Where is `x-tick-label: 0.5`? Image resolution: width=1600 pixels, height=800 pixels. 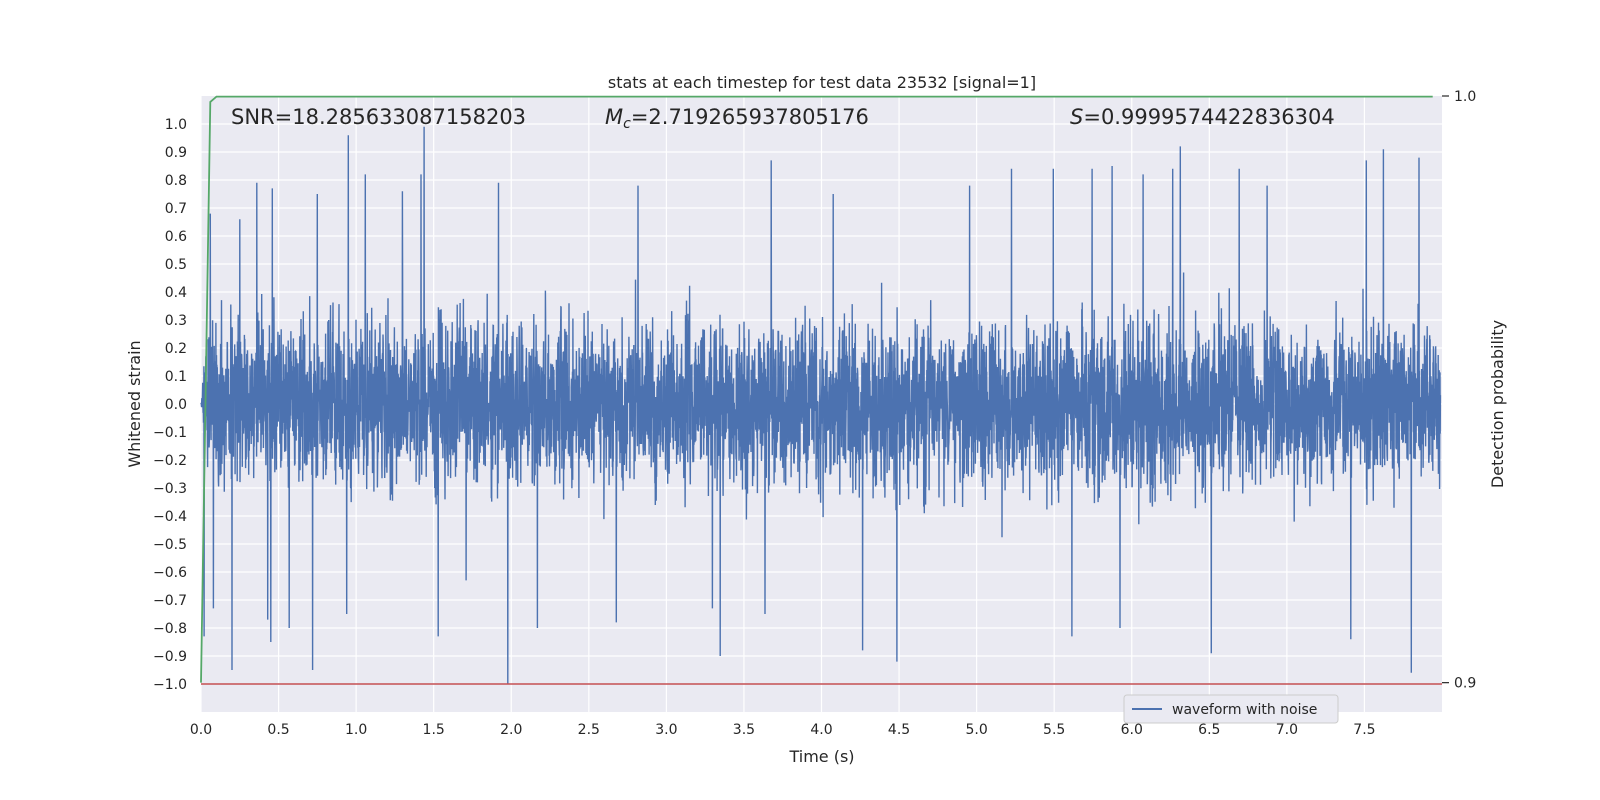
x-tick-label: 0.5 is located at coordinates (278, 730).